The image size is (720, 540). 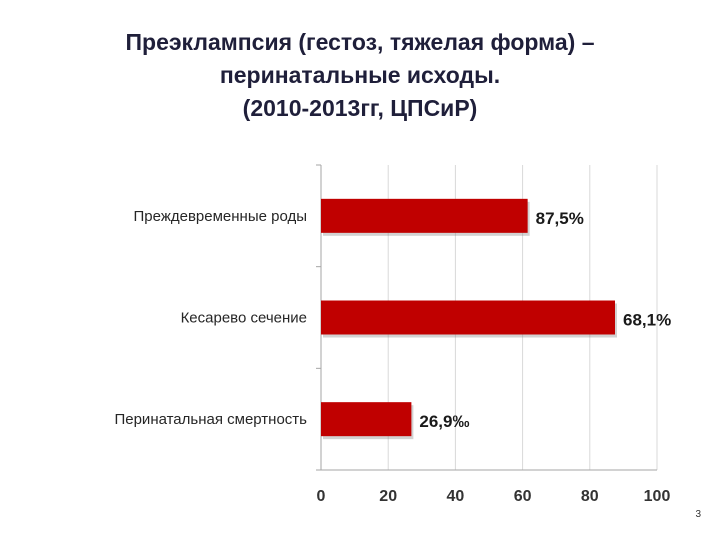 What do you see at coordinates (244, 318) in the screenshot?
I see `category-label: Кесарево сечение` at bounding box center [244, 318].